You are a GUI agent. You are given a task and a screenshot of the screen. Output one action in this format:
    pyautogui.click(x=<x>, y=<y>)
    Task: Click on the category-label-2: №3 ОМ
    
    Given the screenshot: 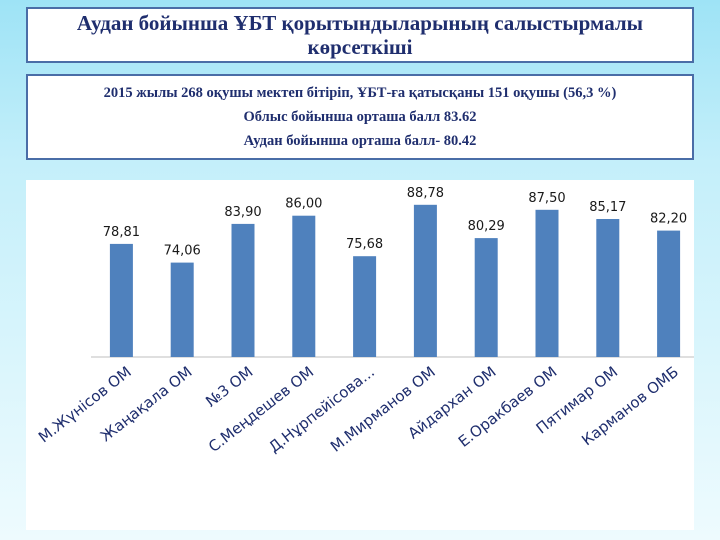 What is the action you would take?
    pyautogui.click(x=229, y=387)
    